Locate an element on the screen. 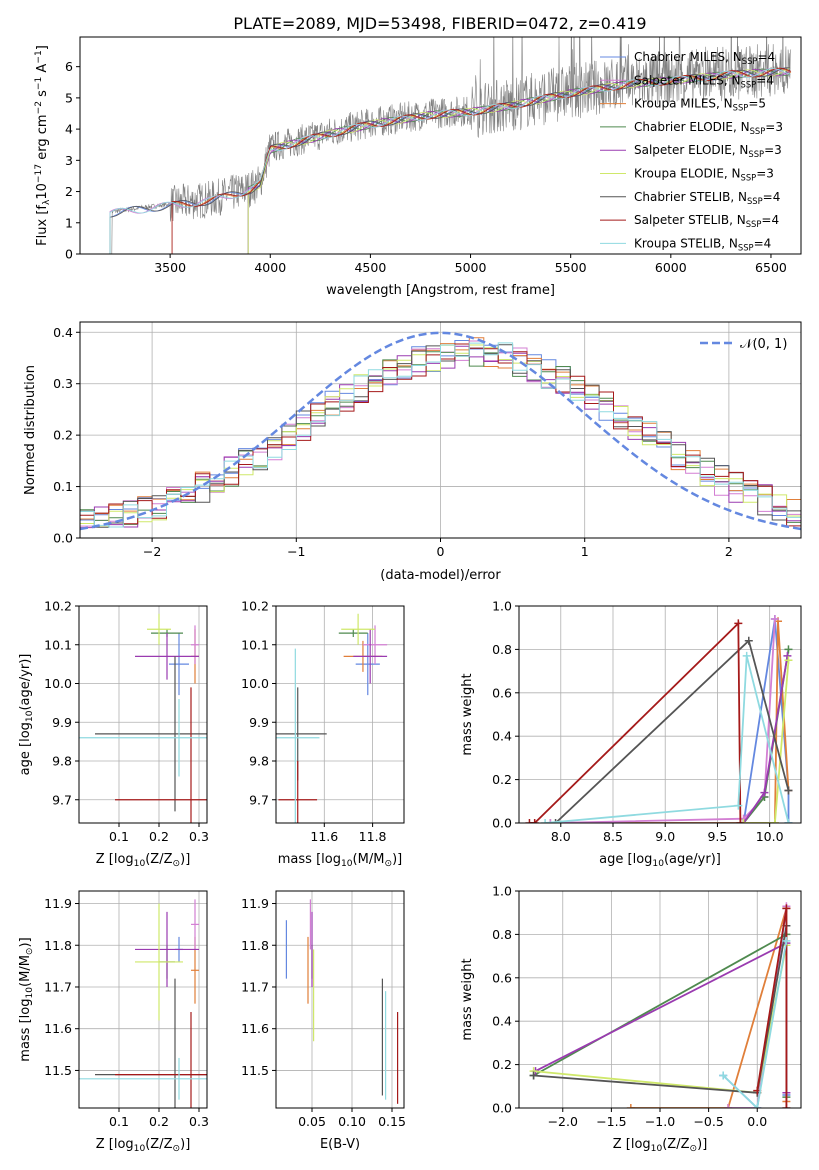 The width and height of the screenshot is (819, 1170). y-tick-label: 2 is located at coordinates (69, 191).